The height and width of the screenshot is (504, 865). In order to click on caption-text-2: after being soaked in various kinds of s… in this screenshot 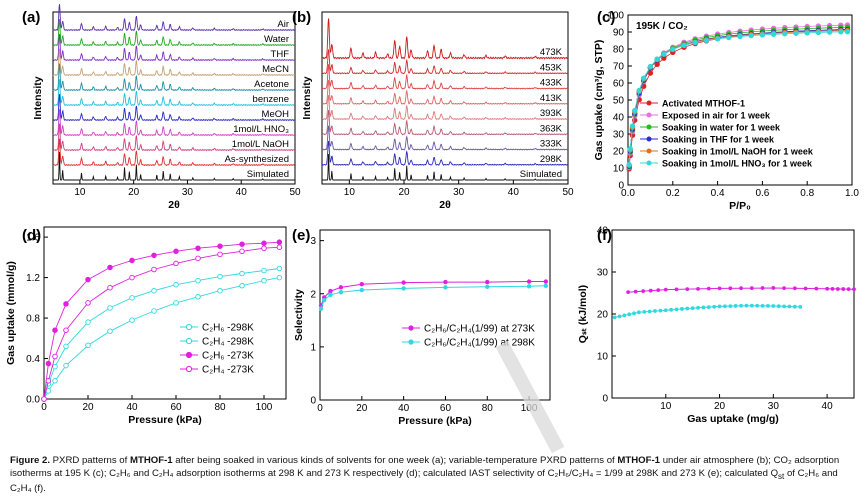, I will do `click(395, 460)`.